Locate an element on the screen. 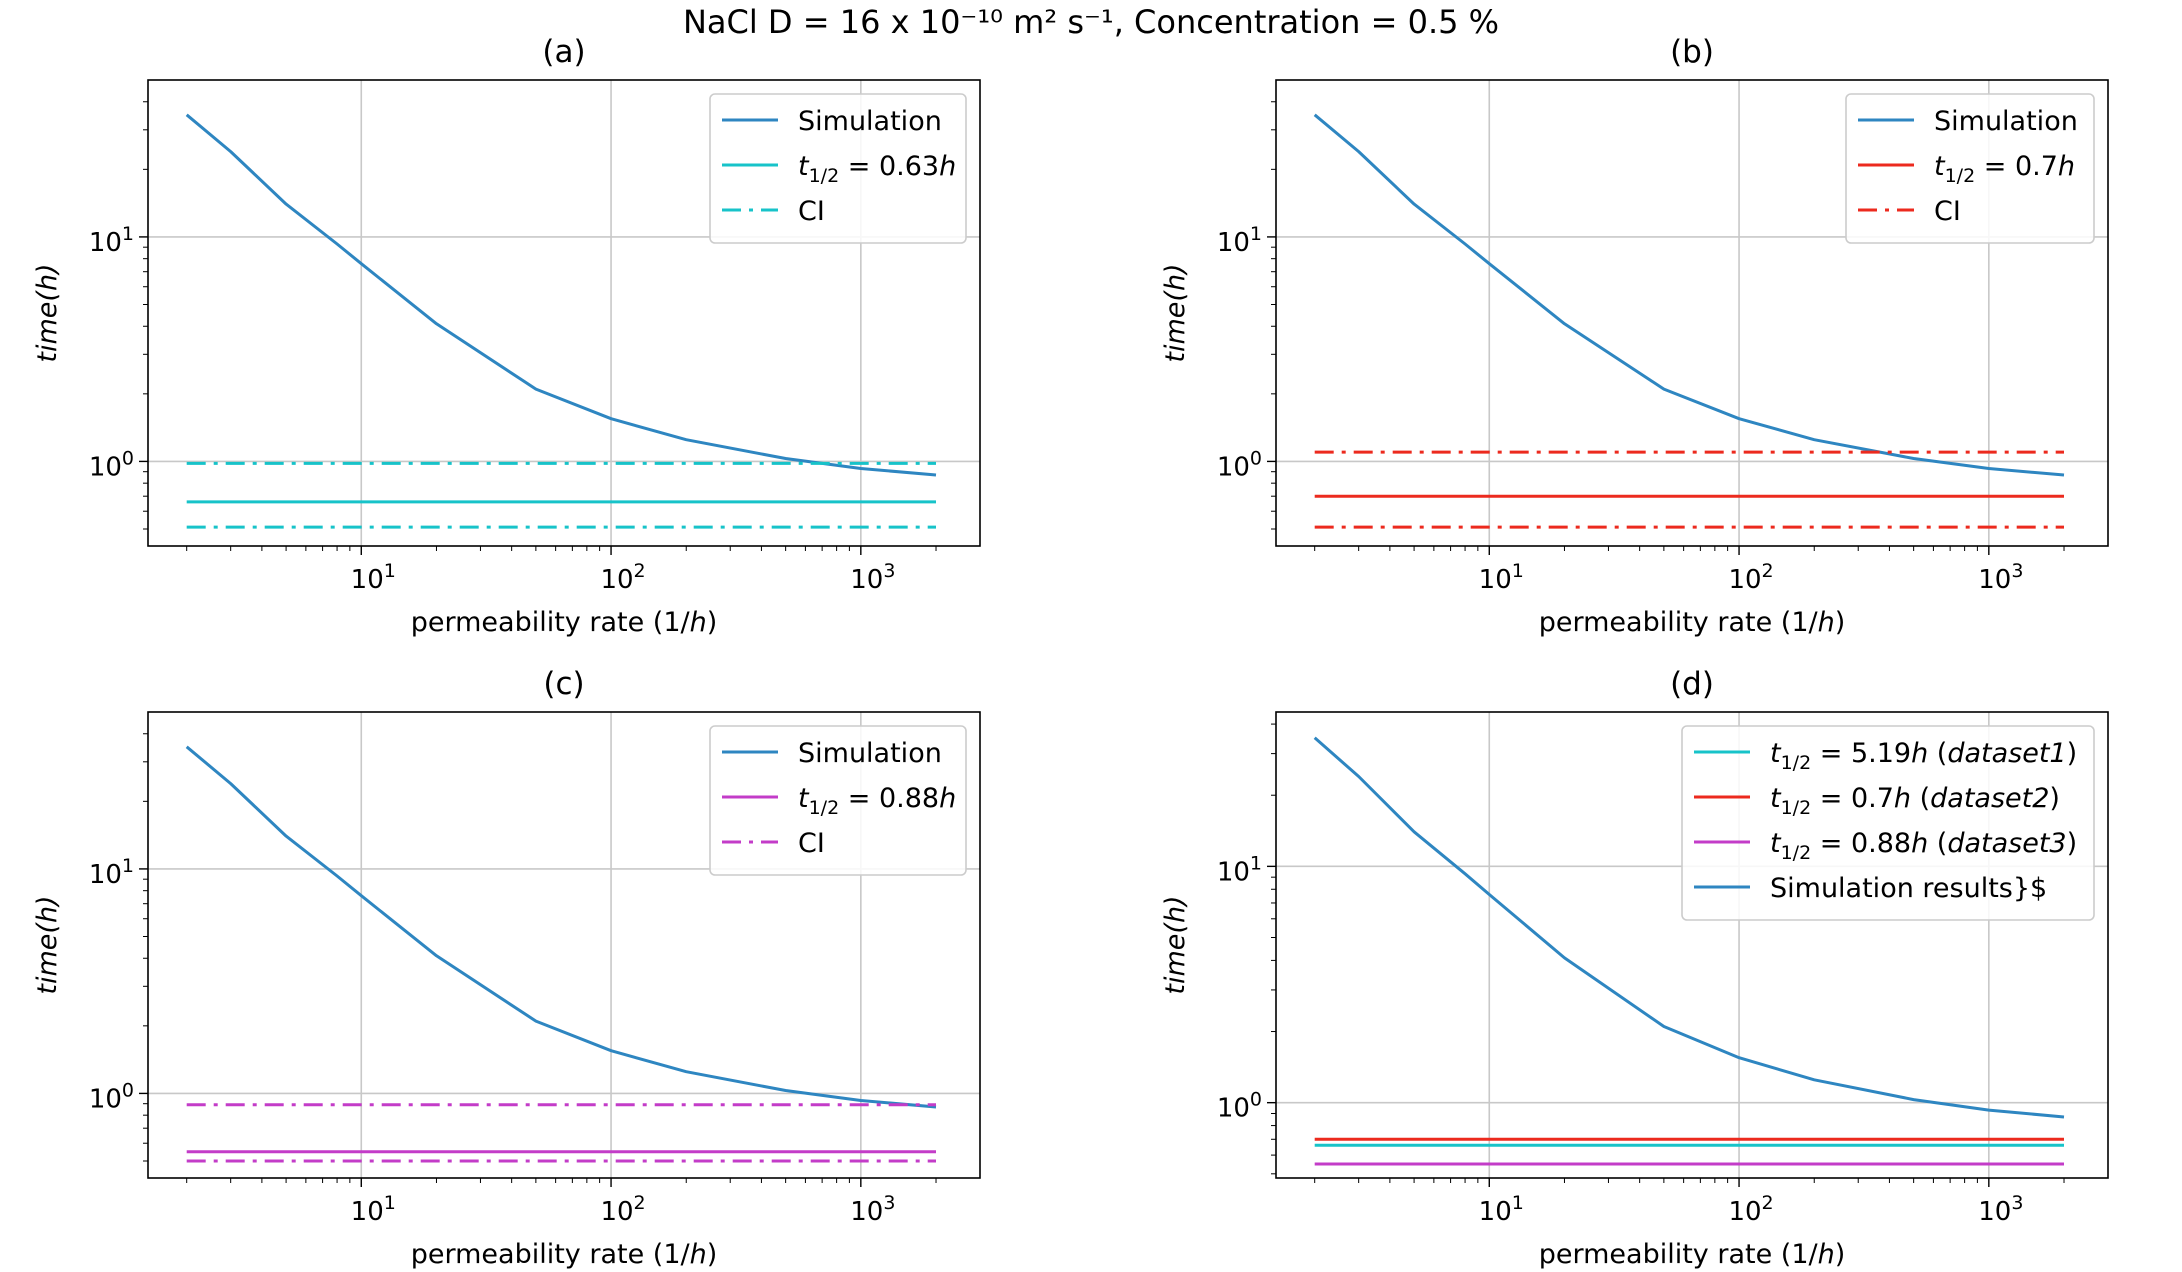  panel-title: (c) is located at coordinates (563, 684).